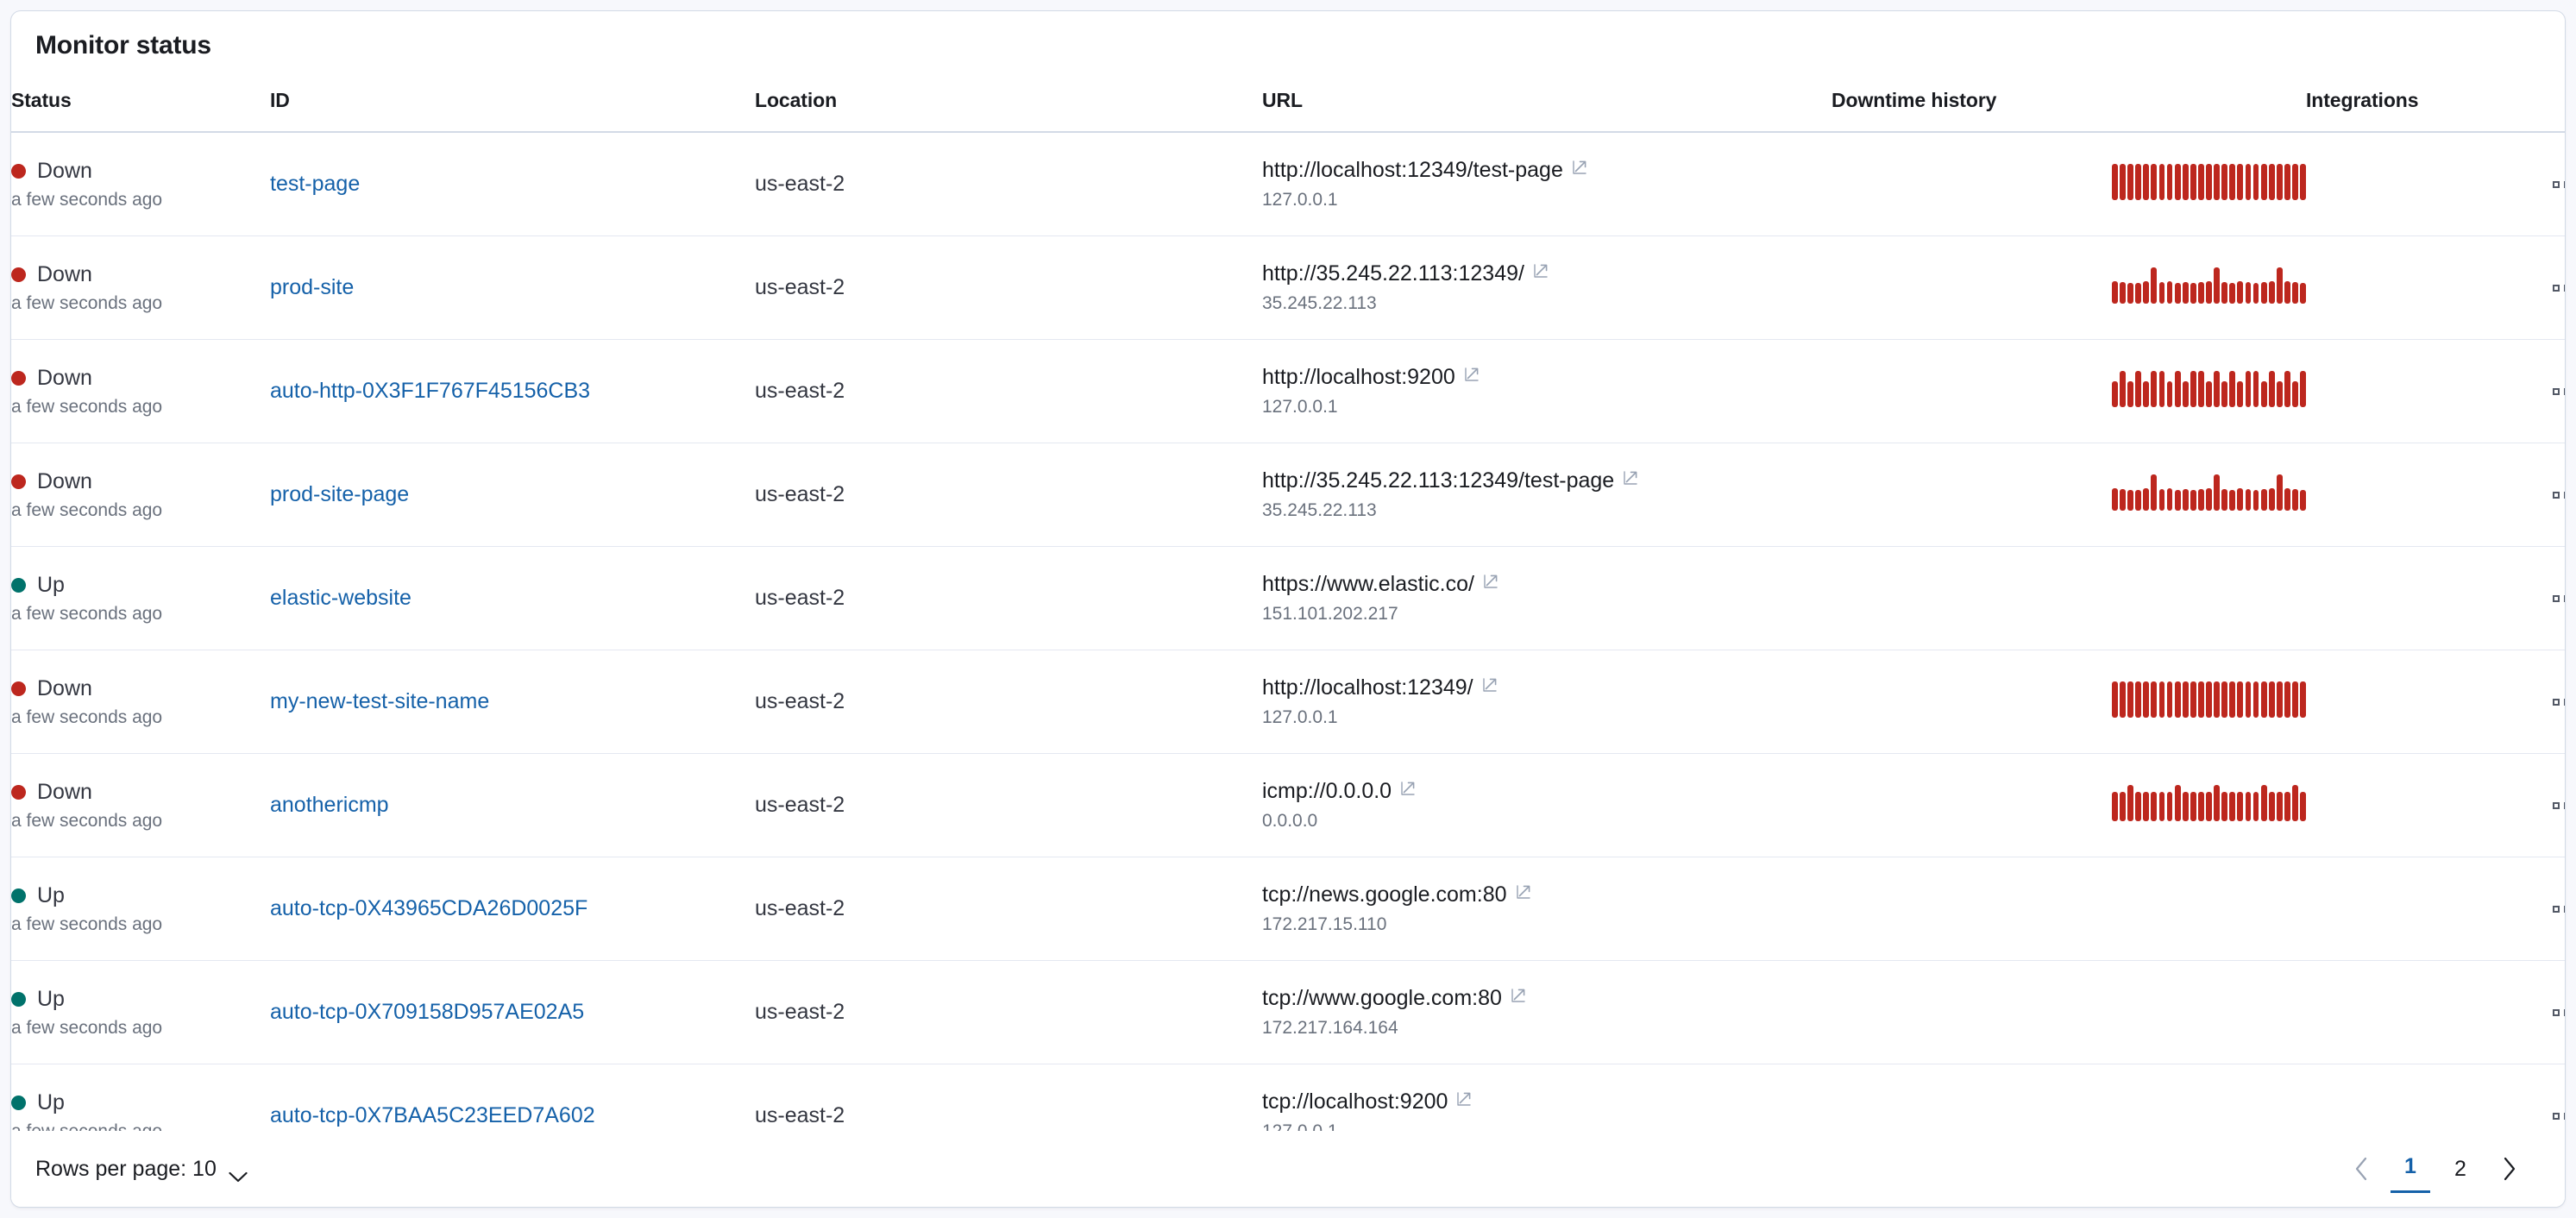  I want to click on url-cell: icmp://0.0.0.0 0.0.0.0, so click(1546, 805).